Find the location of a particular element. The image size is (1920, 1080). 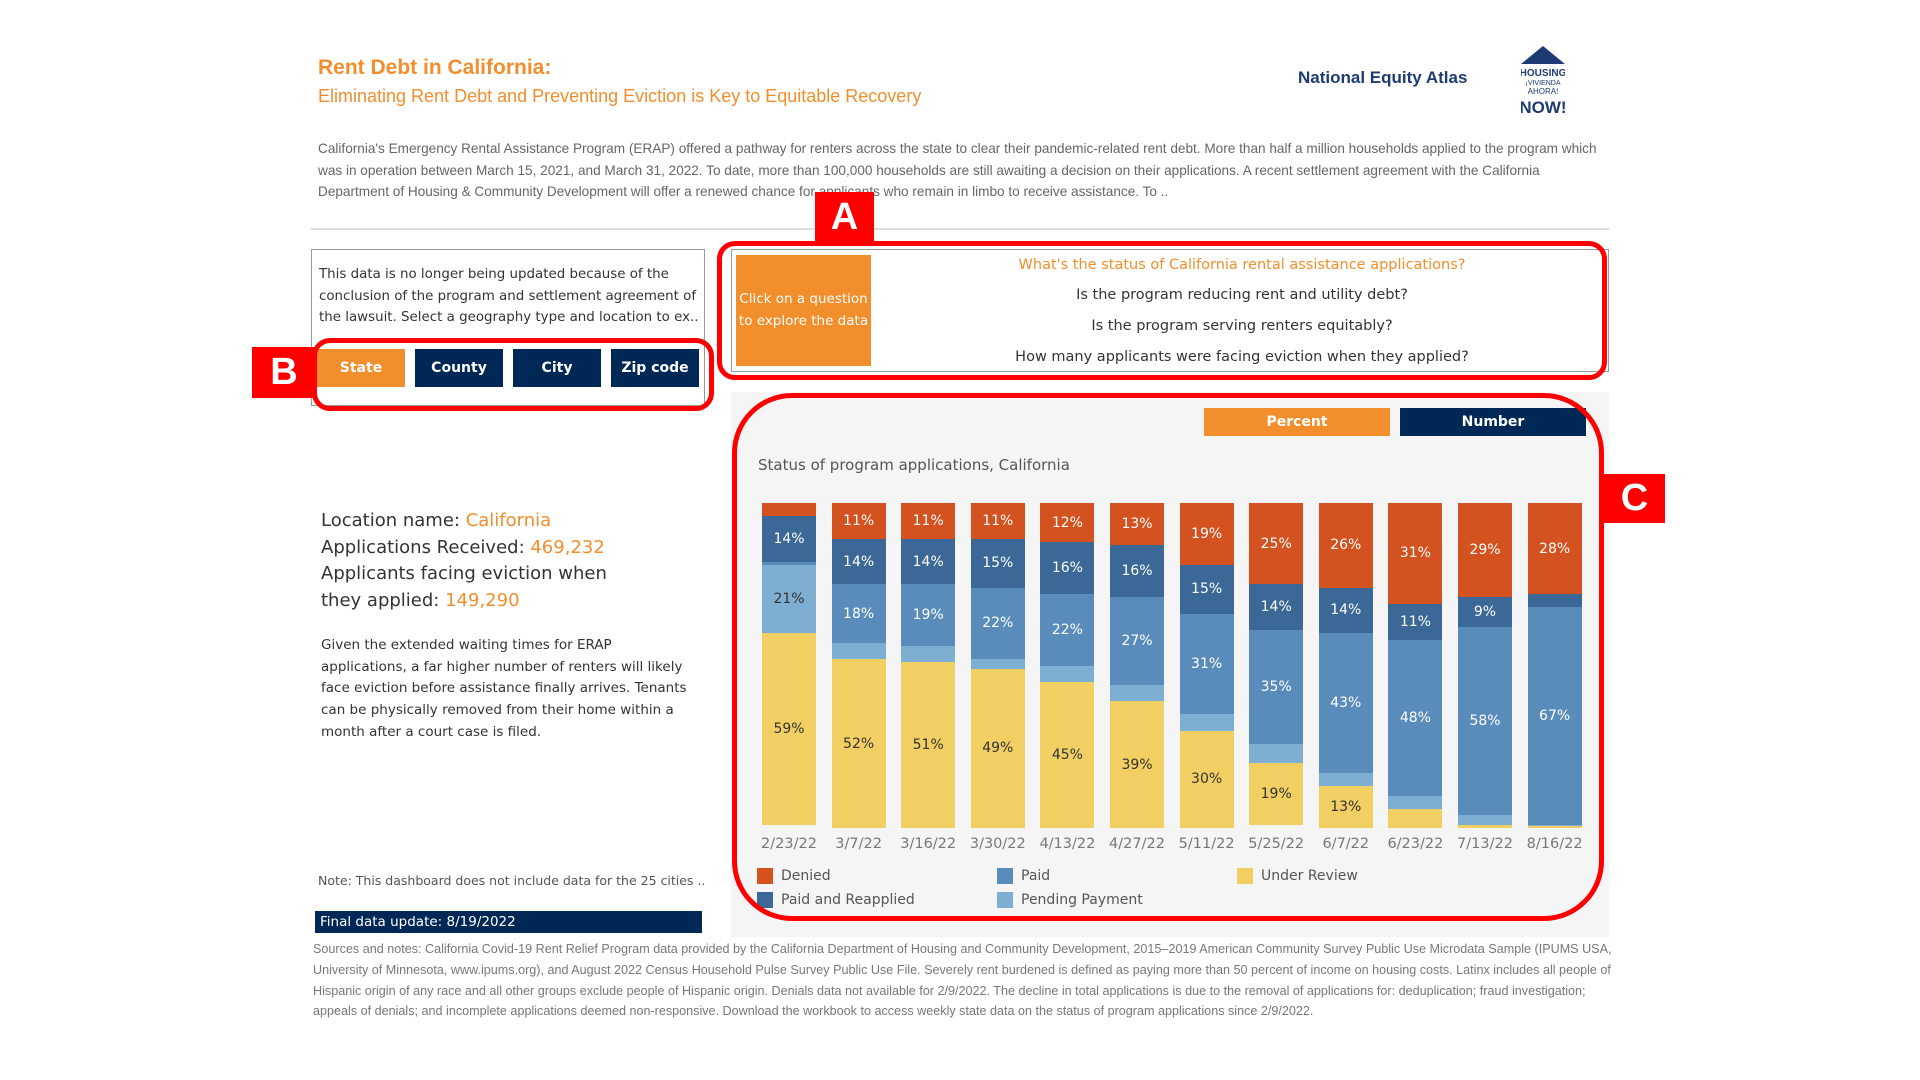

svg-text: AHORA! is located at coordinates (1543, 91).